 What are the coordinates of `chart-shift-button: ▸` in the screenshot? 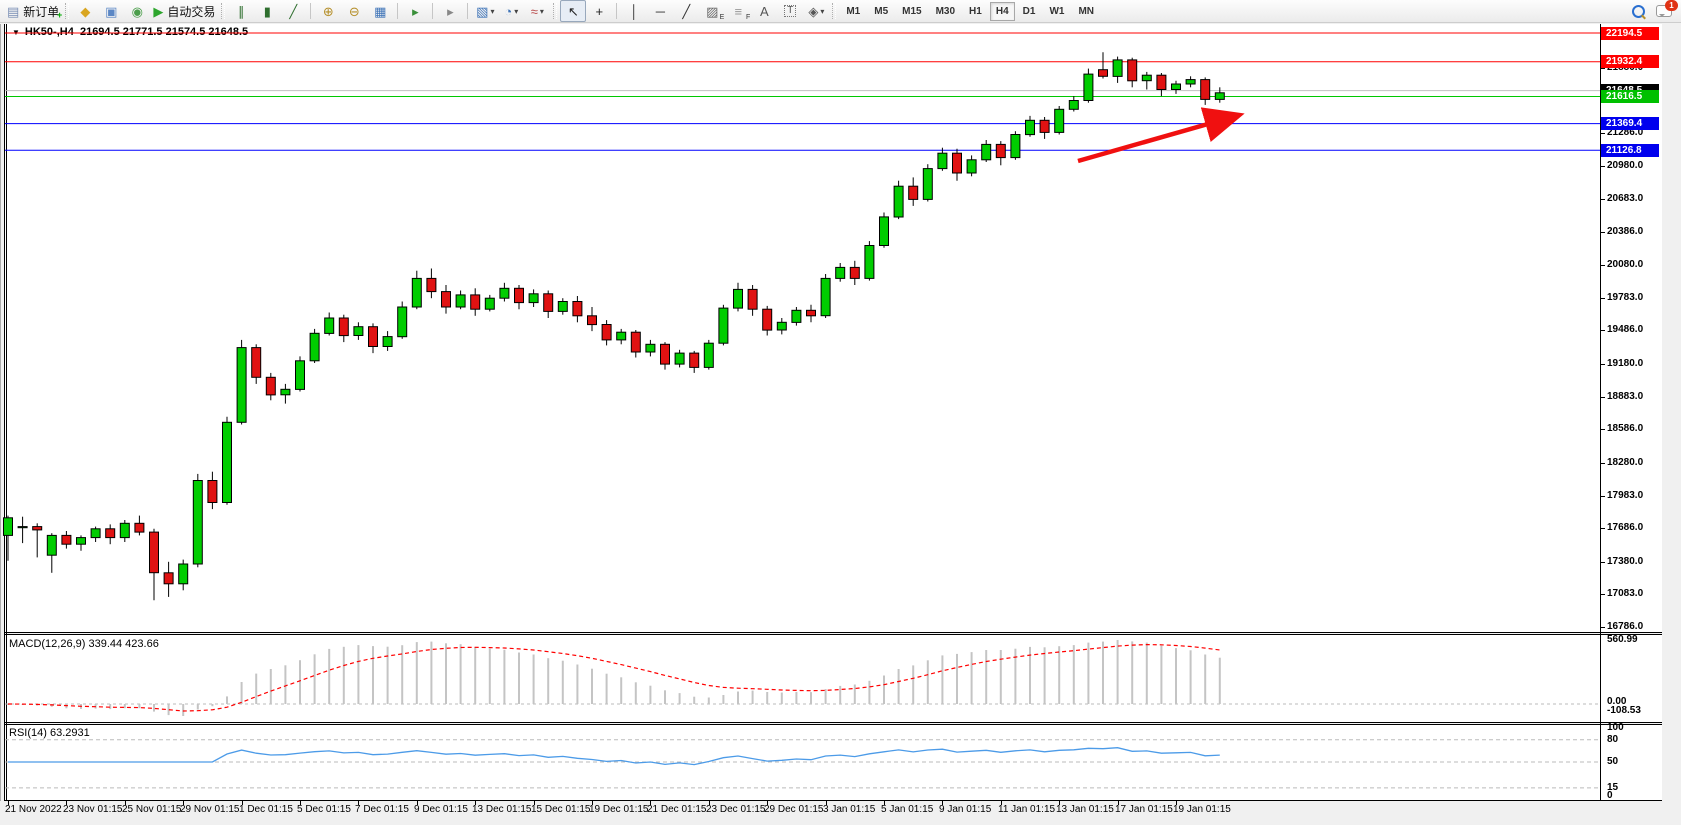 It's located at (450, 11).